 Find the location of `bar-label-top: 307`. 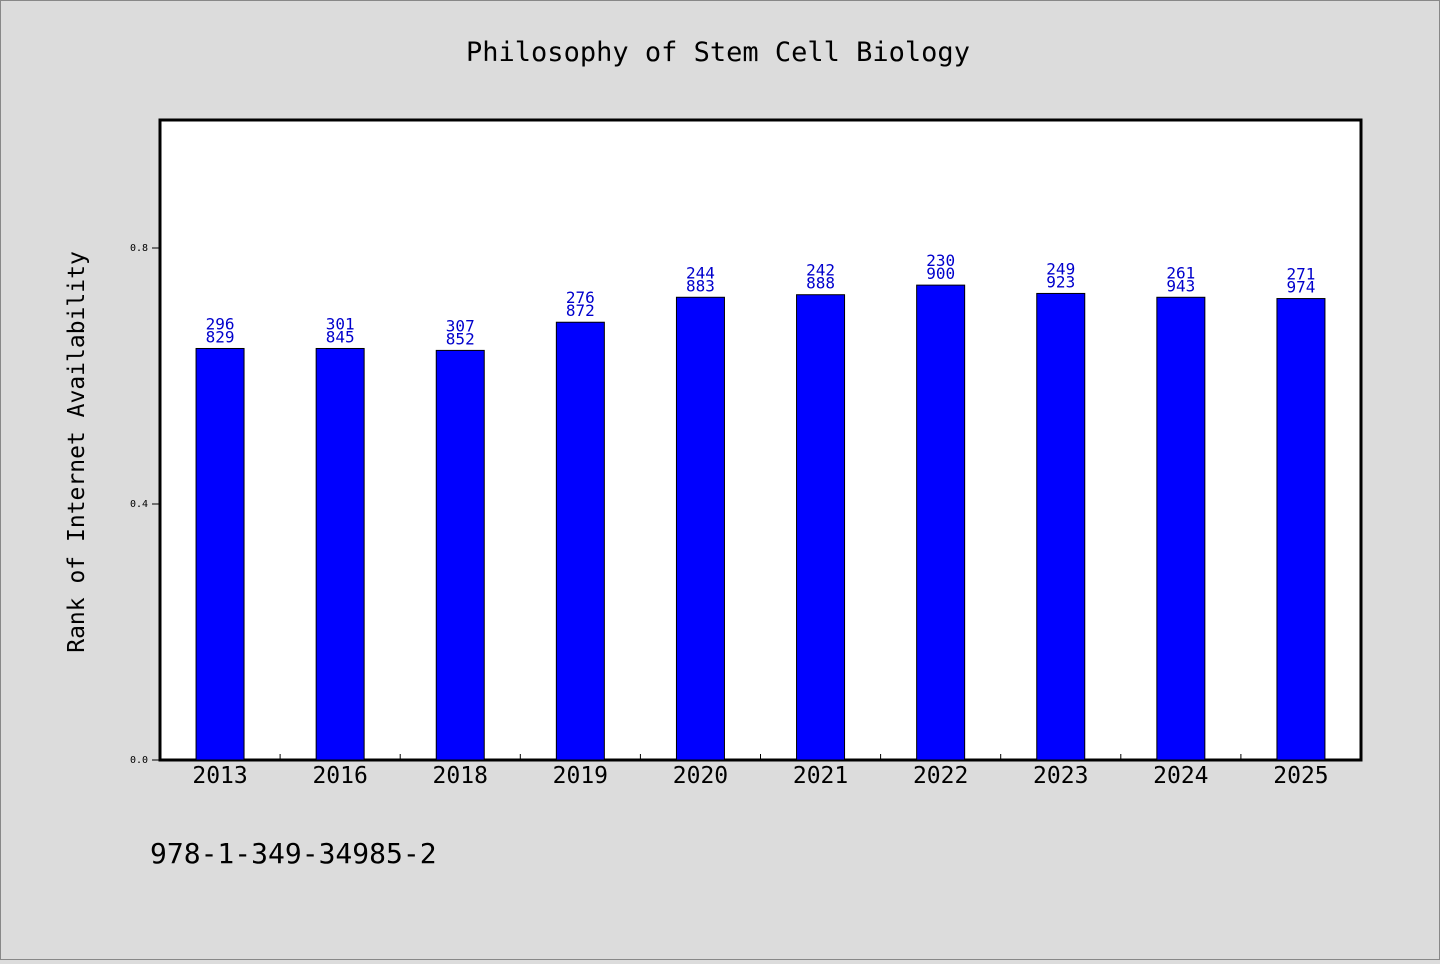

bar-label-top: 307 is located at coordinates (460, 325).